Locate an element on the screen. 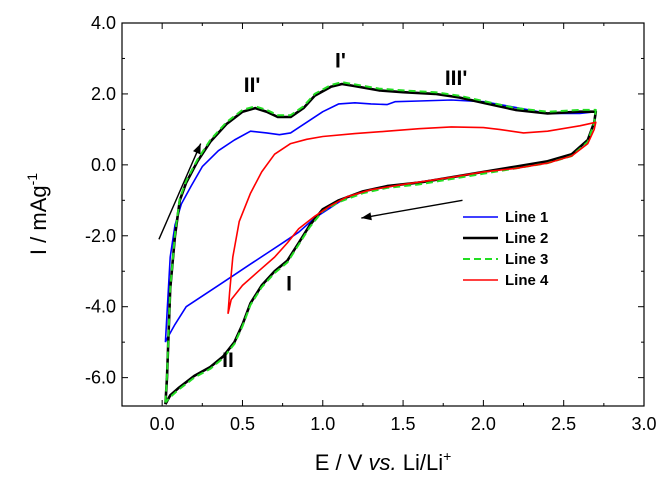 The image size is (658, 482). y-tick-label: 0.0 is located at coordinates (103, 165).